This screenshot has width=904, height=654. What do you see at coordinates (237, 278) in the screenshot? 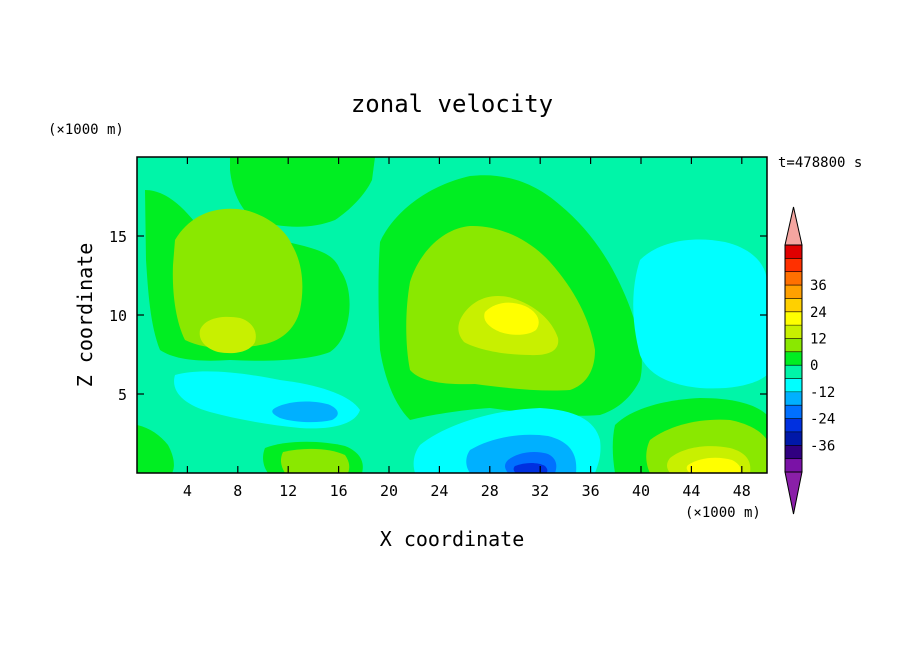
I see `contour-6-upper-left` at bounding box center [237, 278].